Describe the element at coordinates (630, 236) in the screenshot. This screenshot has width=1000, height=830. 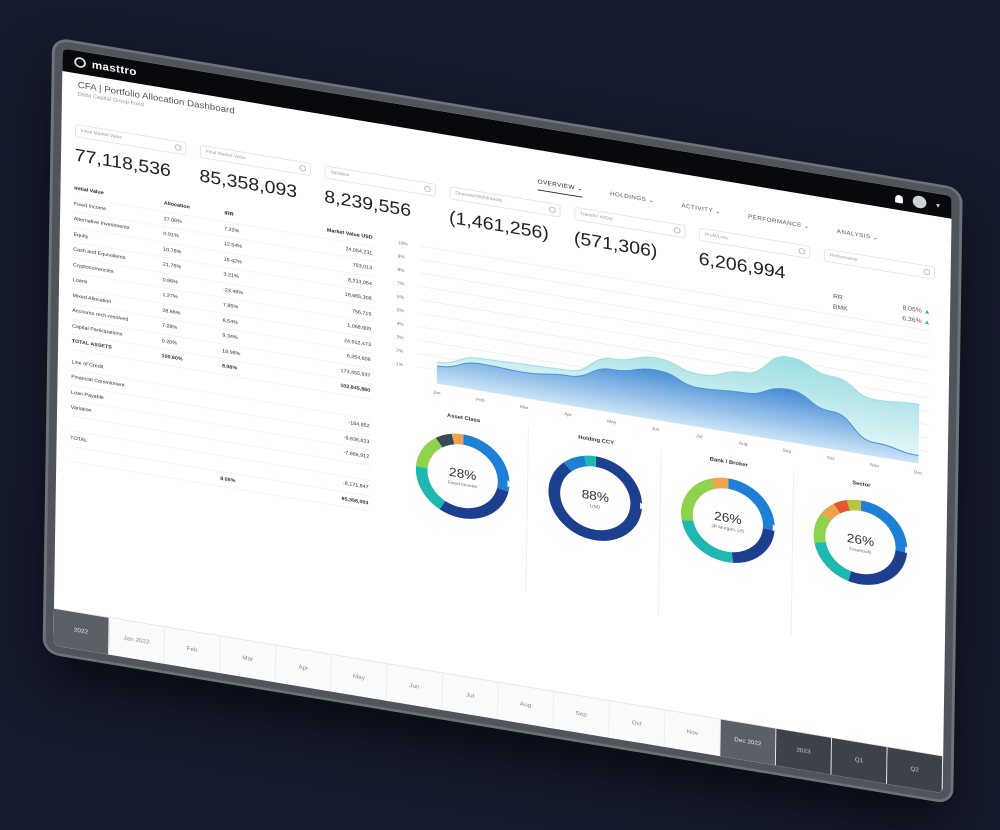
I see `metric-transfer-in-out: Transfer In/Out (571,306)` at that location.